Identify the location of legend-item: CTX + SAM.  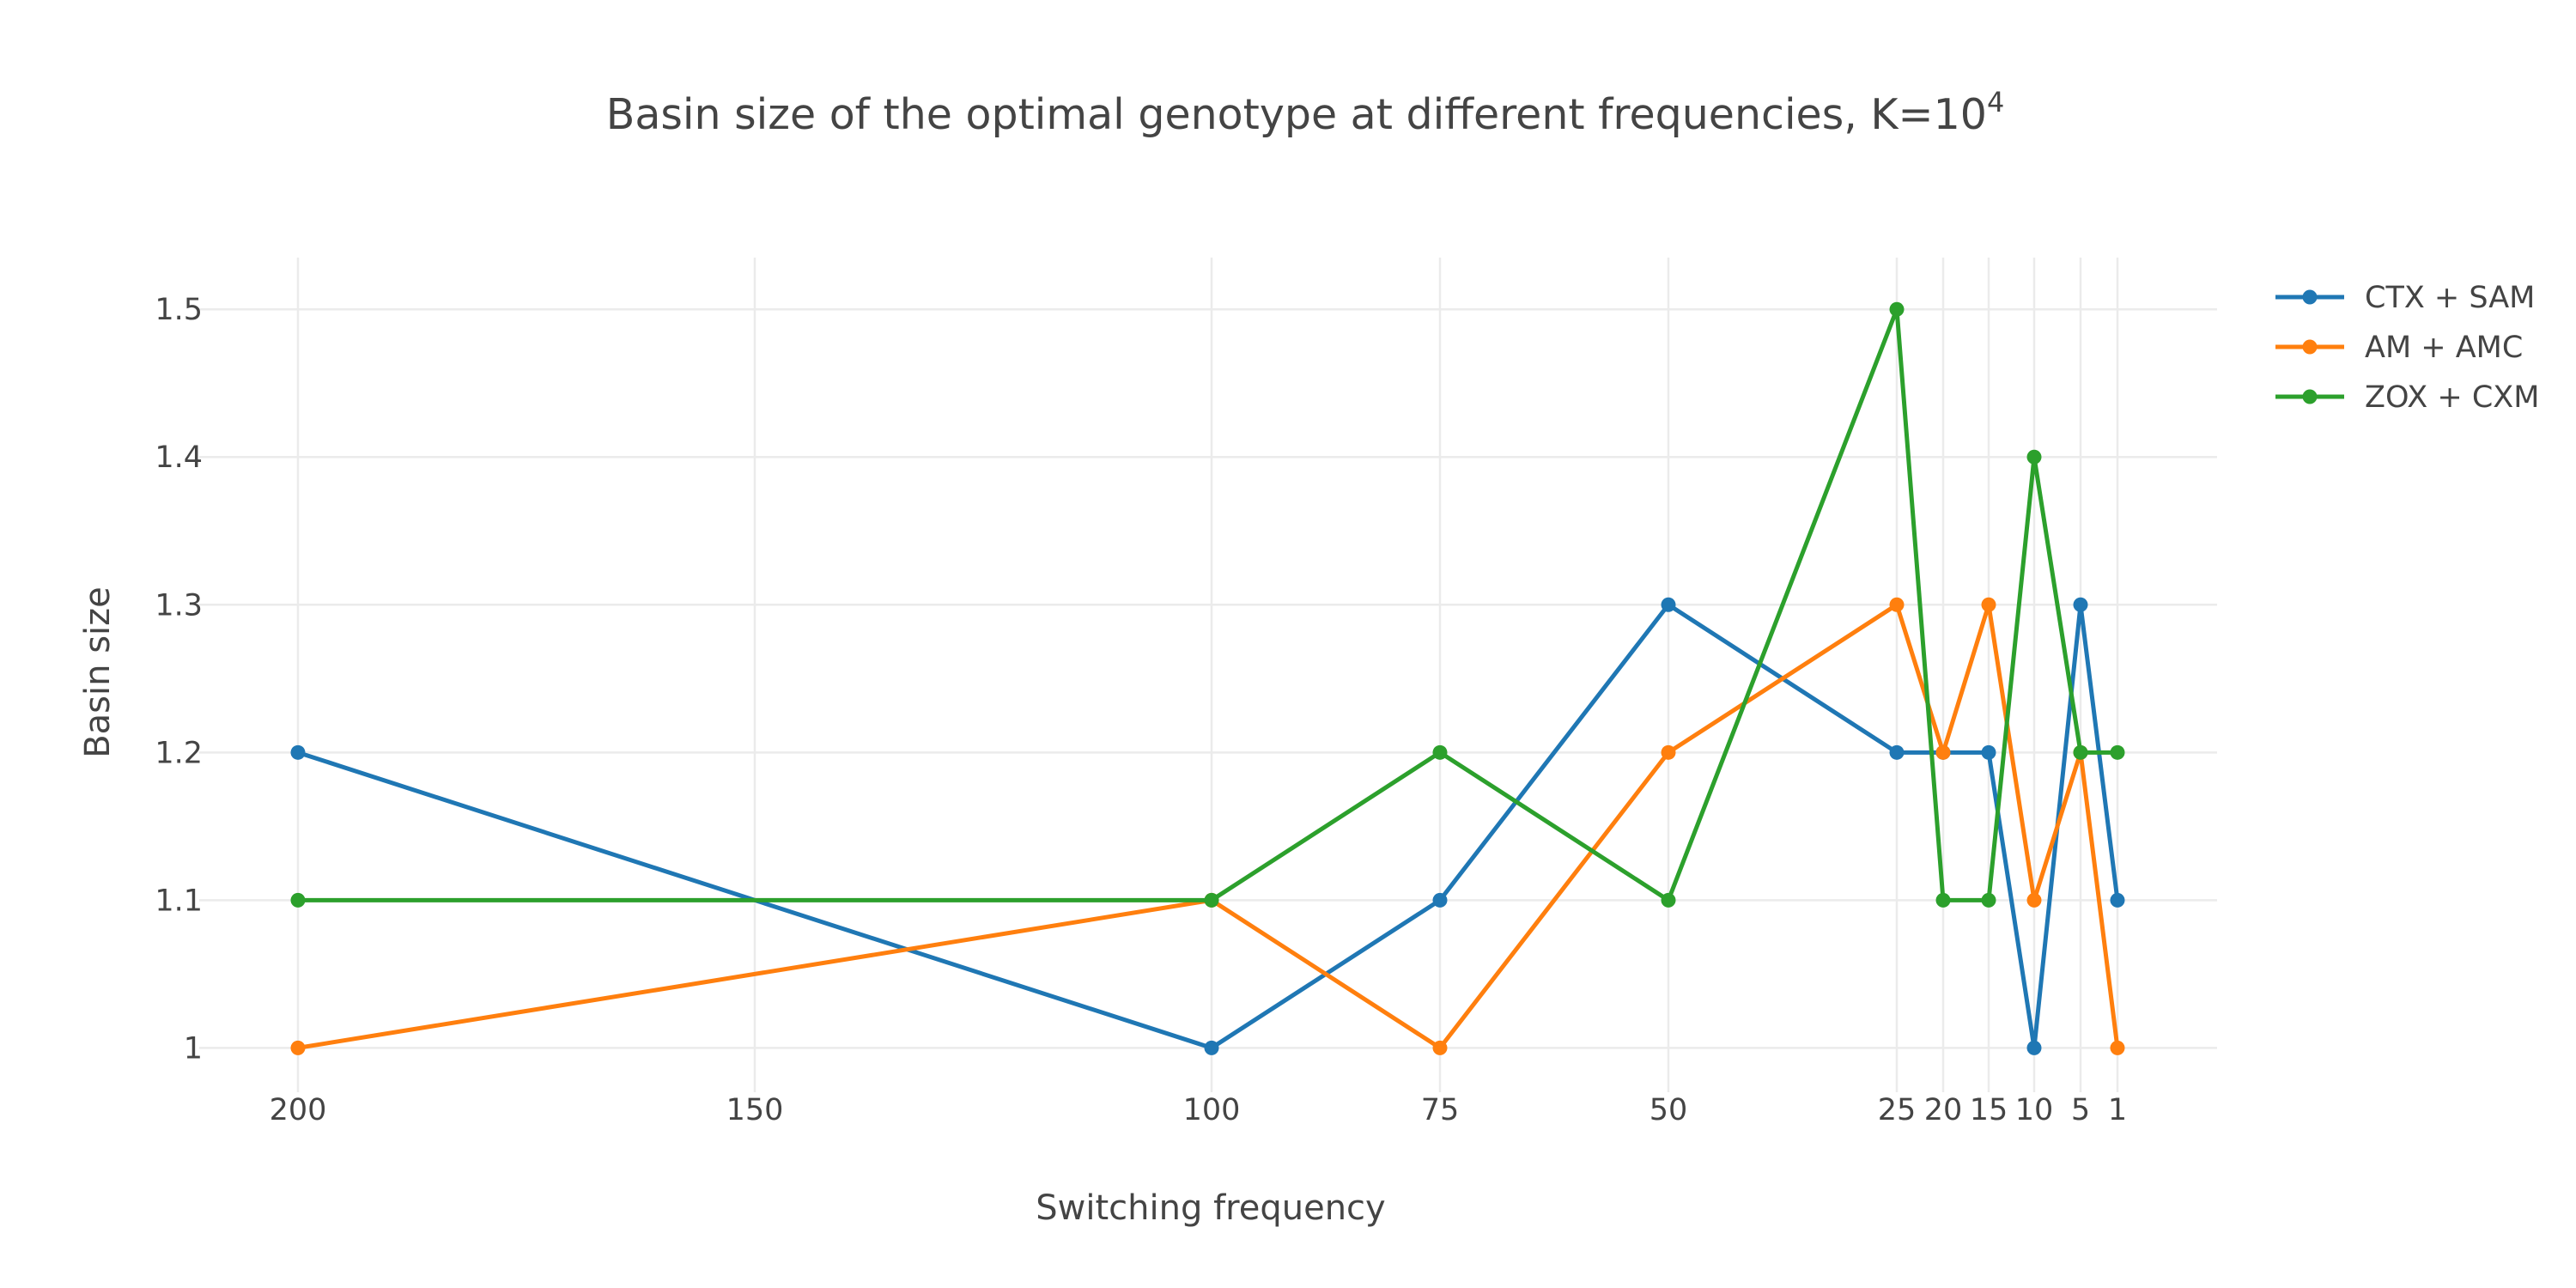
(2405, 298).